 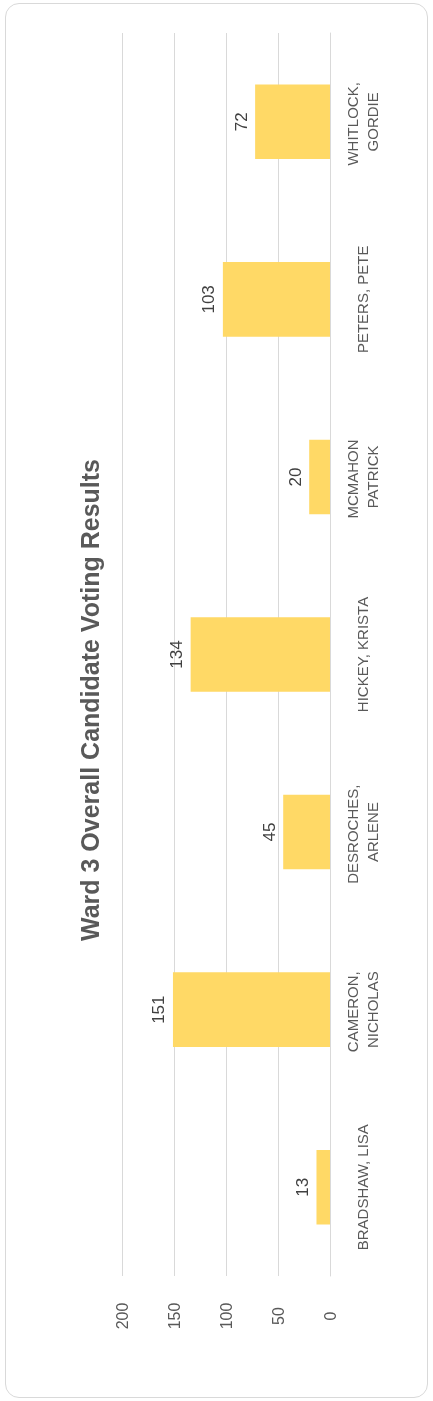 I want to click on x-tick-label: 100, so click(x=226, y=1316).